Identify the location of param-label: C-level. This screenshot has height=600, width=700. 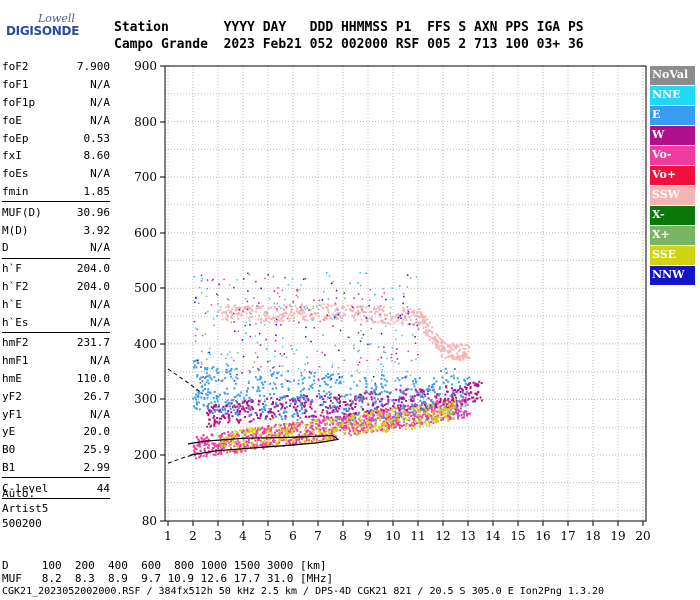
(25, 488).